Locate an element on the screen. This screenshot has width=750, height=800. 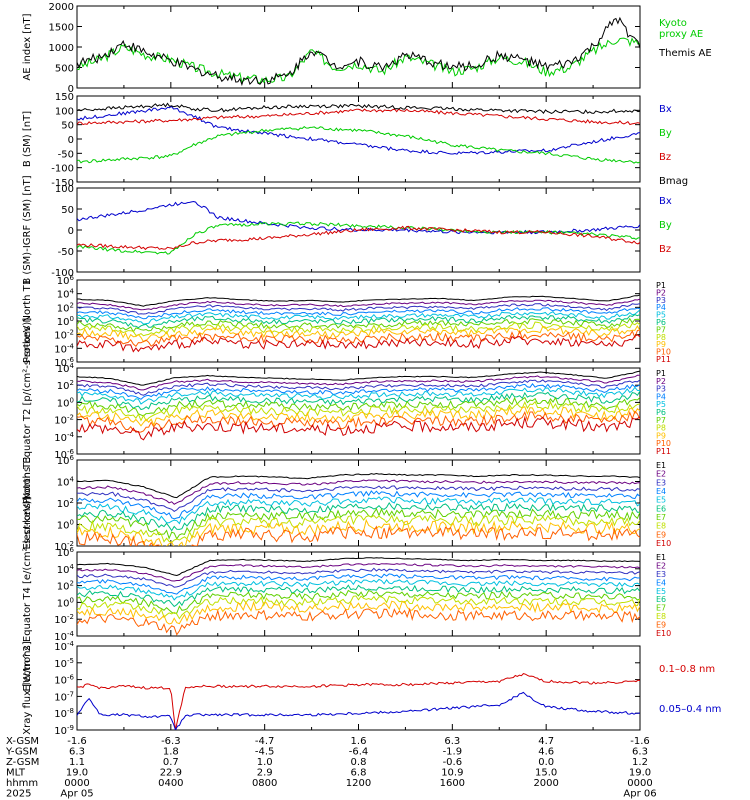
y-tick-label: 10⁻⁶ is located at coordinates (64, 680).